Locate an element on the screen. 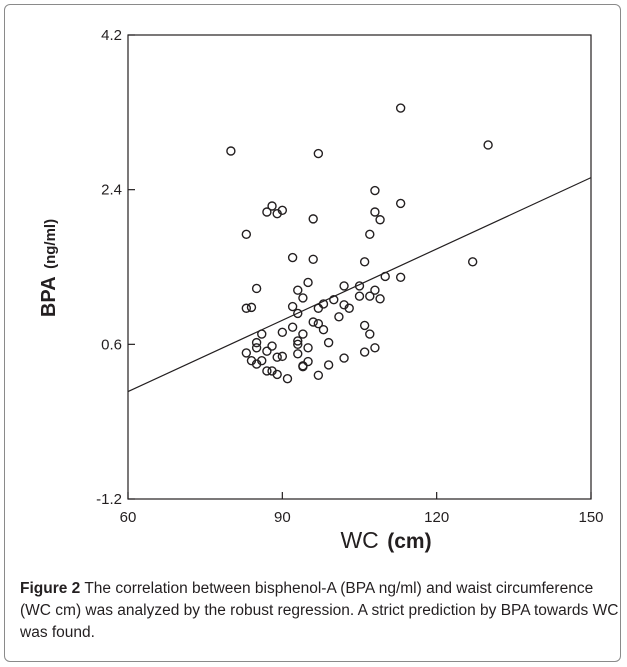 Image resolution: width=627 pixels, height=667 pixels. y-axis-ticks is located at coordinates (131, 267).